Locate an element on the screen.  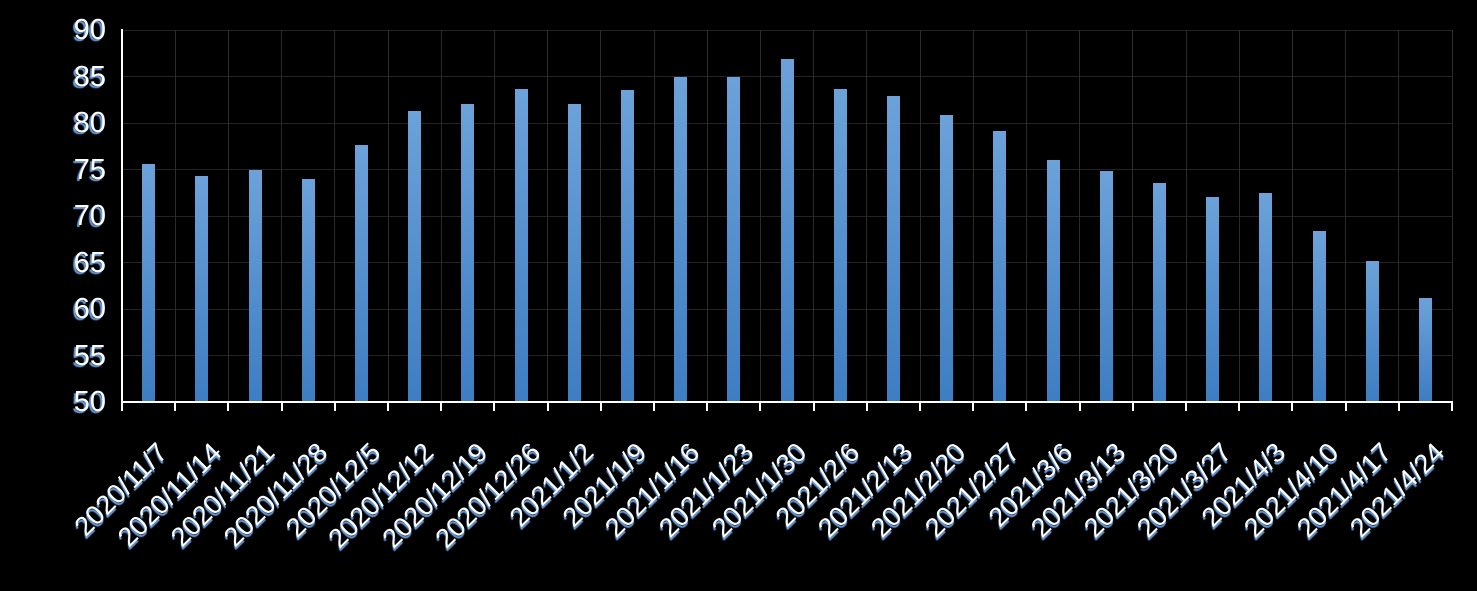
h-gridline is located at coordinates (787, 30).